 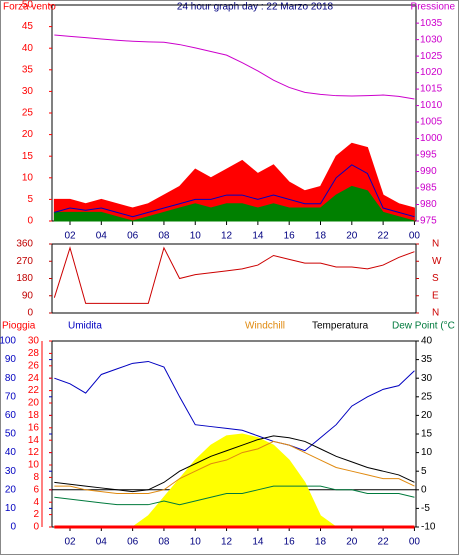 I want to click on y3-tick-label: 0, so click(x=36, y=527).